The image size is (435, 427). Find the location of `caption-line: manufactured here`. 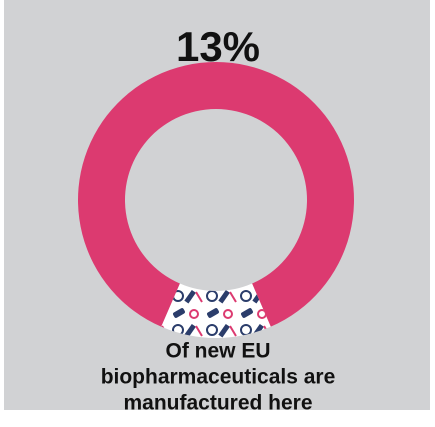

caption-line: manufactured here is located at coordinates (217, 403).